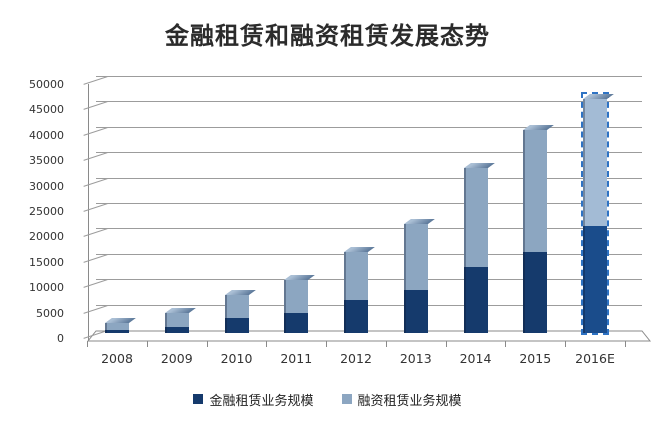  I want to click on y-tick-label: 40000, so click(46, 135).